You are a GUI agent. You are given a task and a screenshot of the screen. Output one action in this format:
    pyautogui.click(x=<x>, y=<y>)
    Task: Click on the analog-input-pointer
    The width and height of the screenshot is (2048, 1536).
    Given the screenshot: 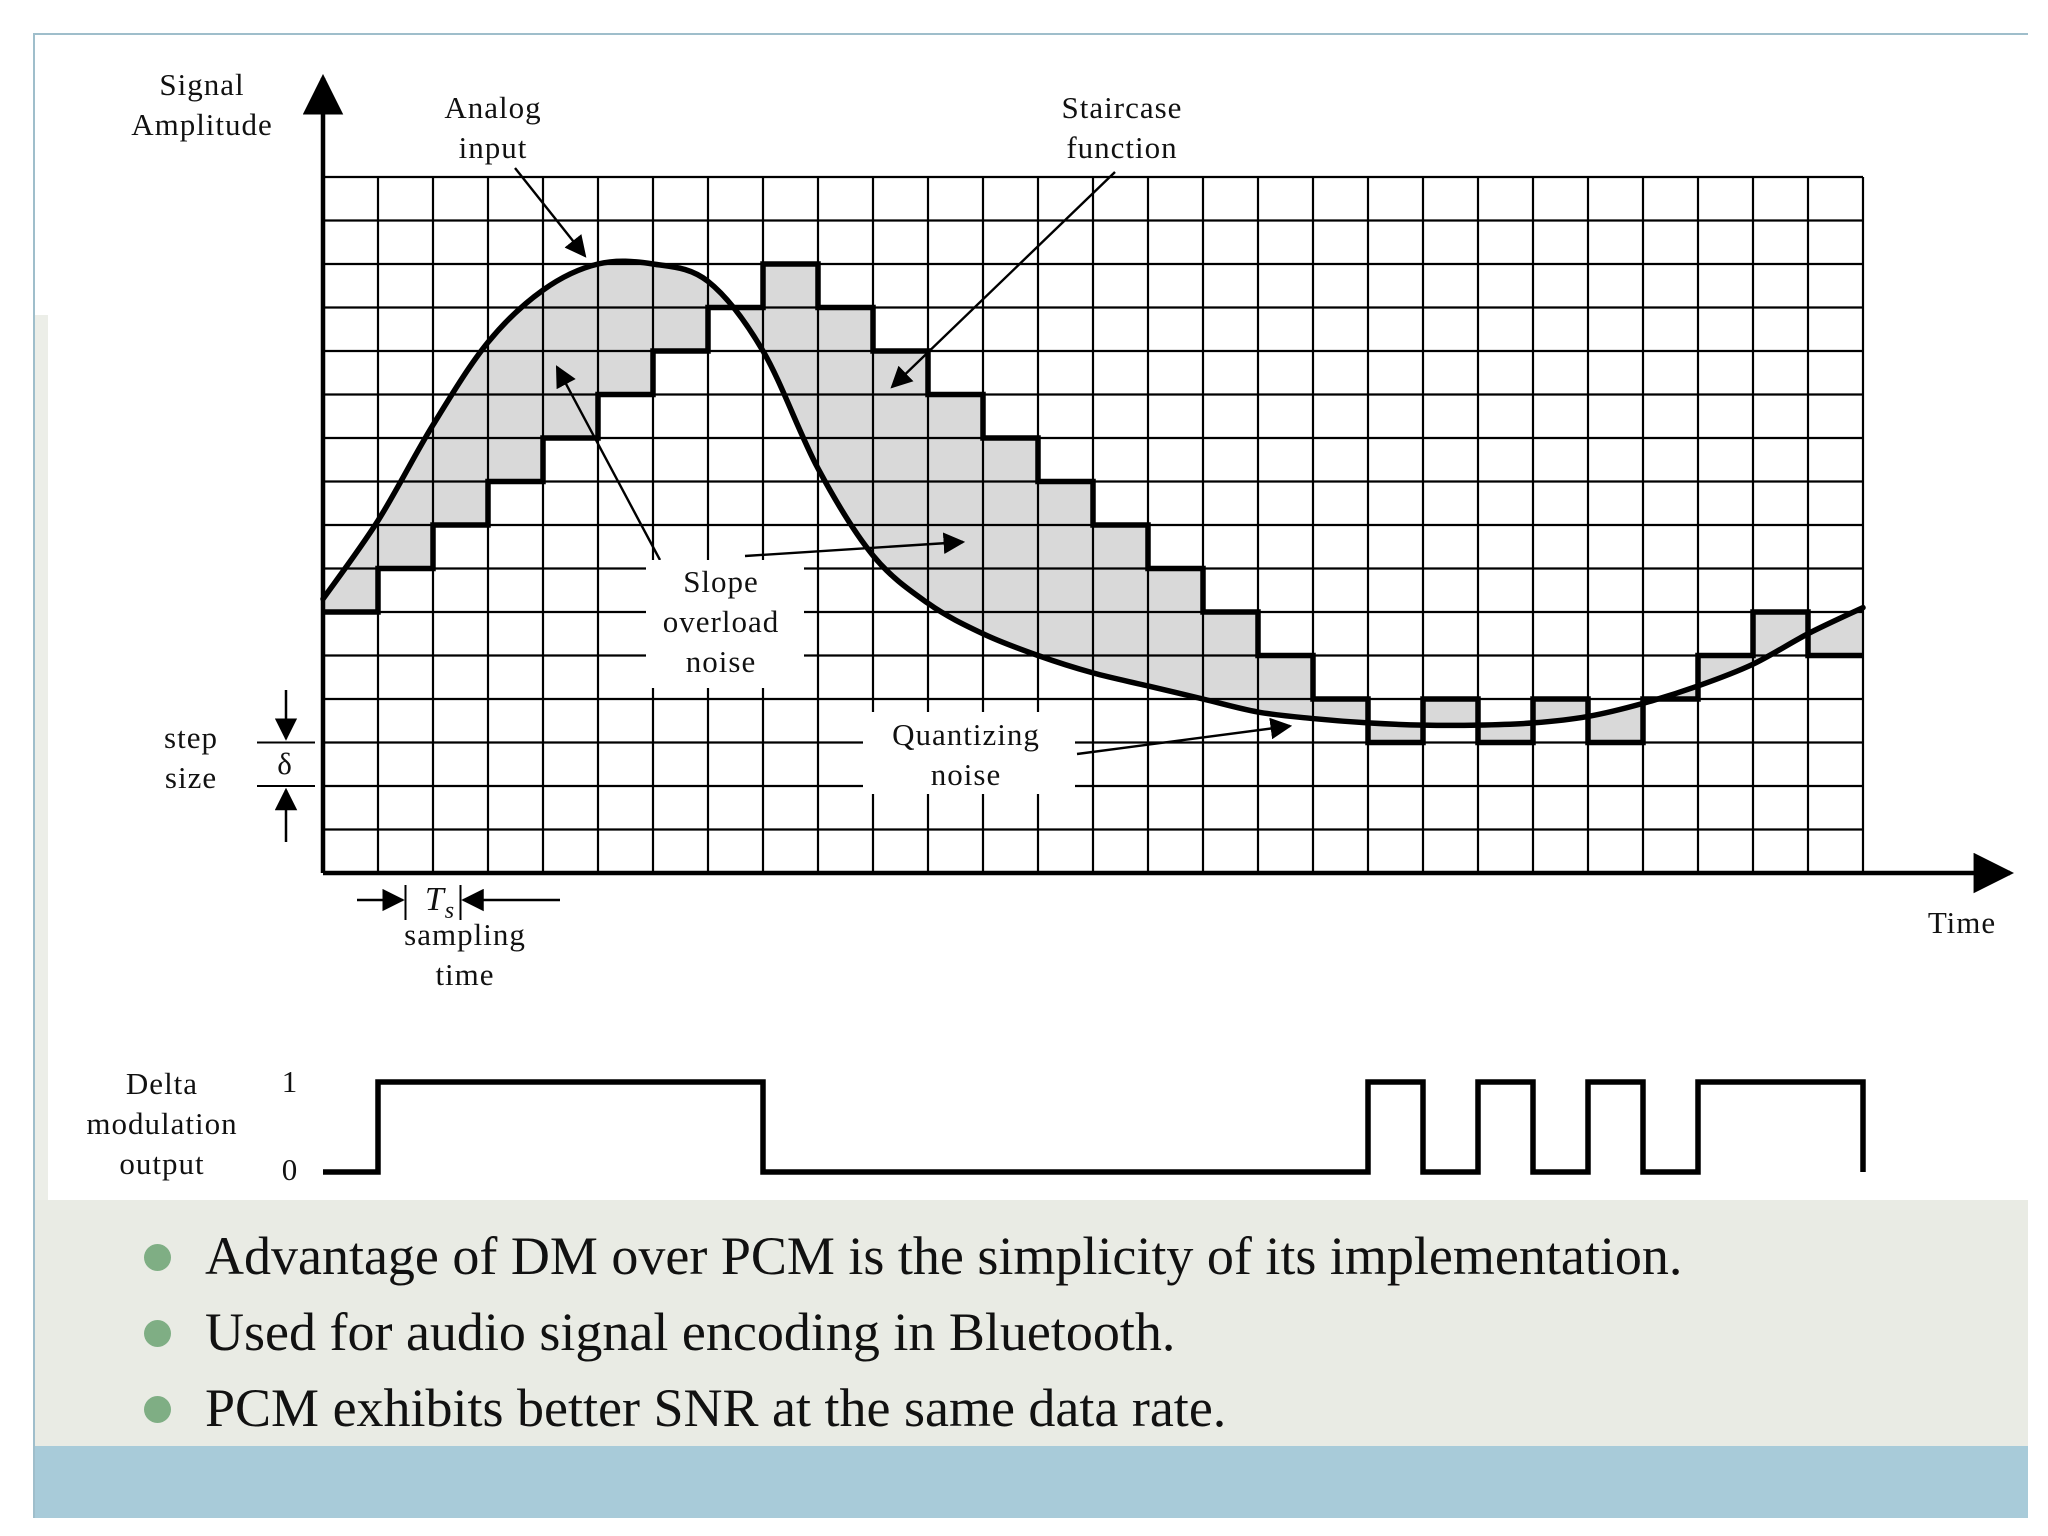 What is the action you would take?
    pyautogui.click(x=550, y=212)
    